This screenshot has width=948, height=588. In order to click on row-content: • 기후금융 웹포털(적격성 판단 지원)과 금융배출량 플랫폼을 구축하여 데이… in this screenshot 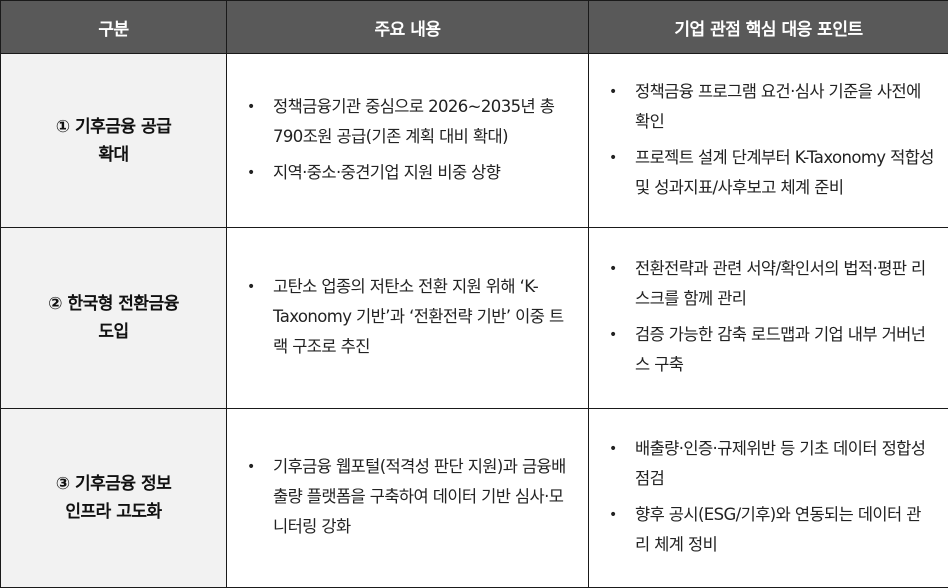, I will do `click(408, 498)`.